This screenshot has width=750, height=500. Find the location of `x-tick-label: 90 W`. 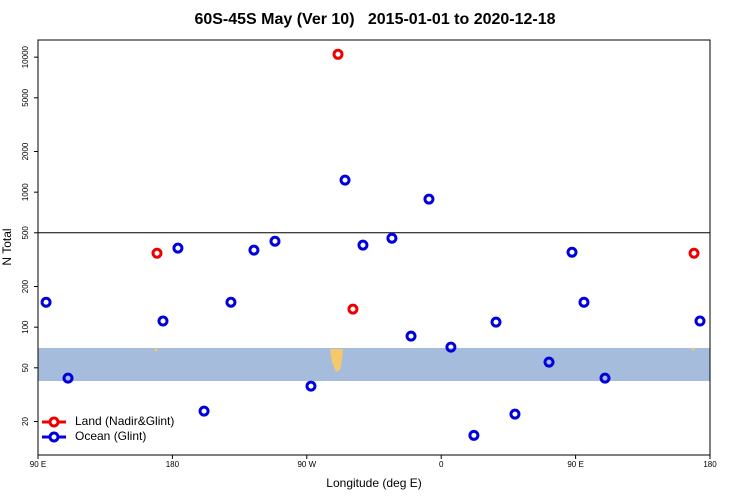

x-tick-label: 90 W is located at coordinates (306, 464).